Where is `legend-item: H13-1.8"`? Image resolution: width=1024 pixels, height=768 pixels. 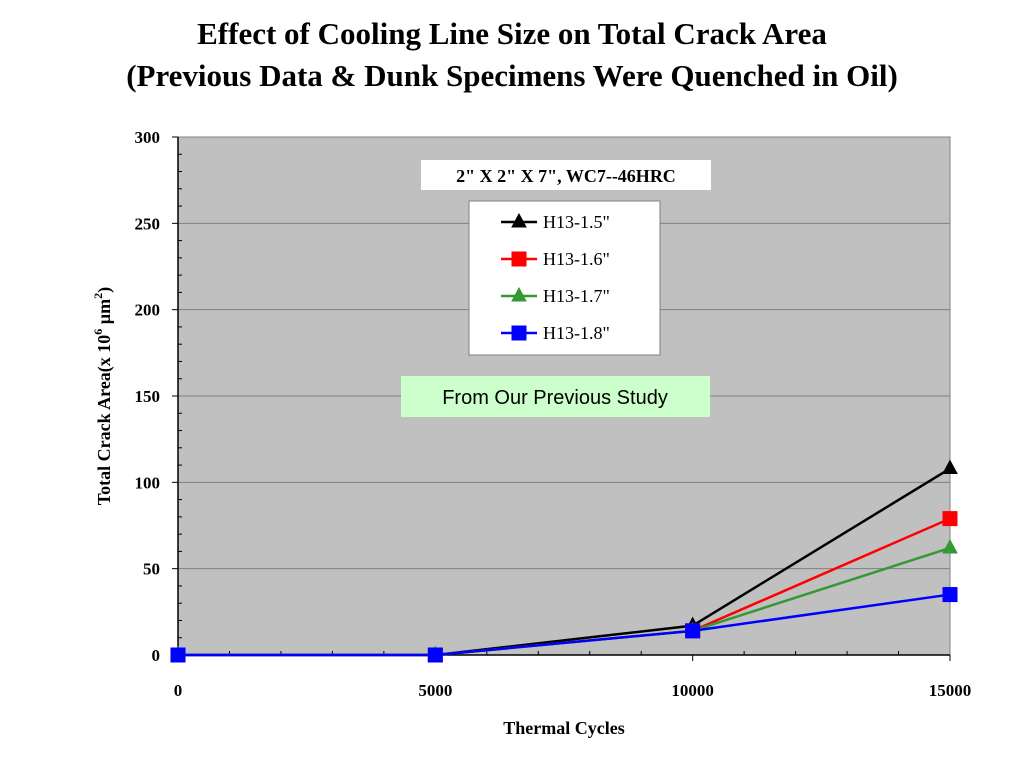
legend-item: H13-1.8" is located at coordinates (555, 333).